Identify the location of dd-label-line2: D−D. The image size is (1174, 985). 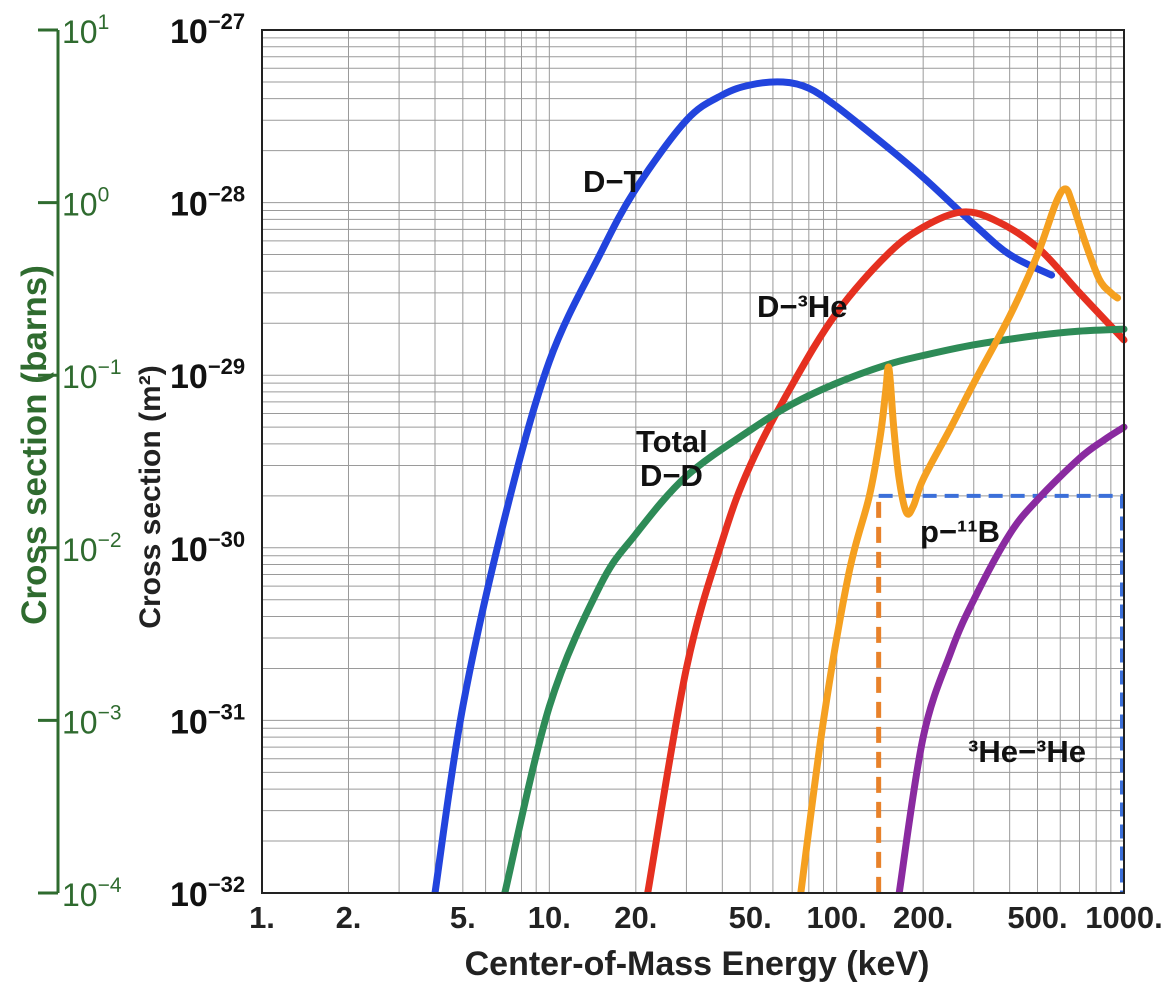
(671, 475).